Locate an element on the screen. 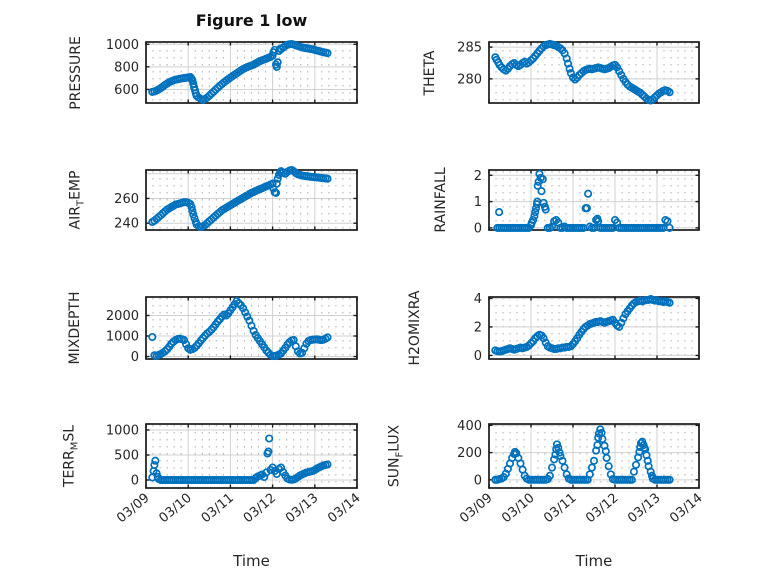  scatter-series-terr-msl is located at coordinates (240, 459).